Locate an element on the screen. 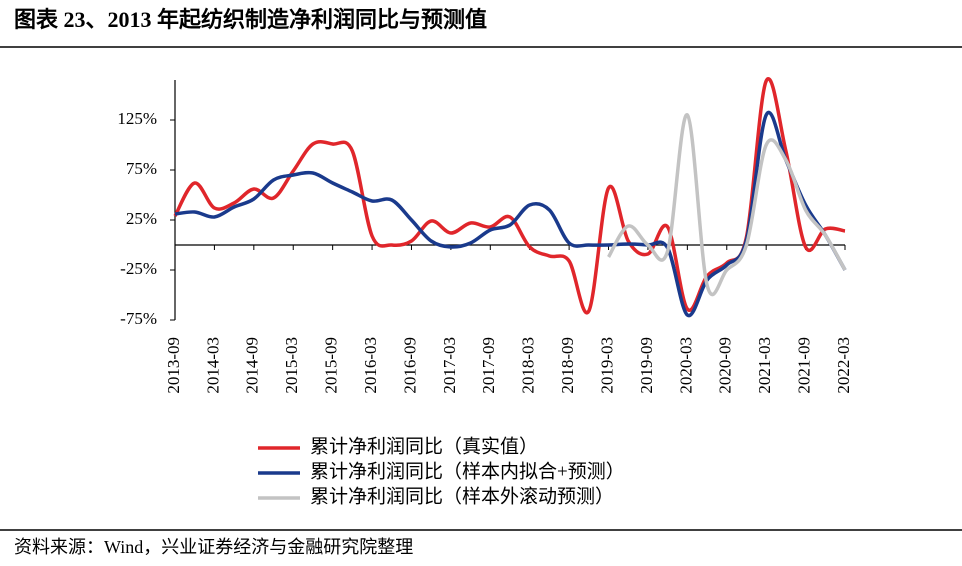 The image size is (962, 566). x-tick-label: 2021-09 is located at coordinates (803, 365).